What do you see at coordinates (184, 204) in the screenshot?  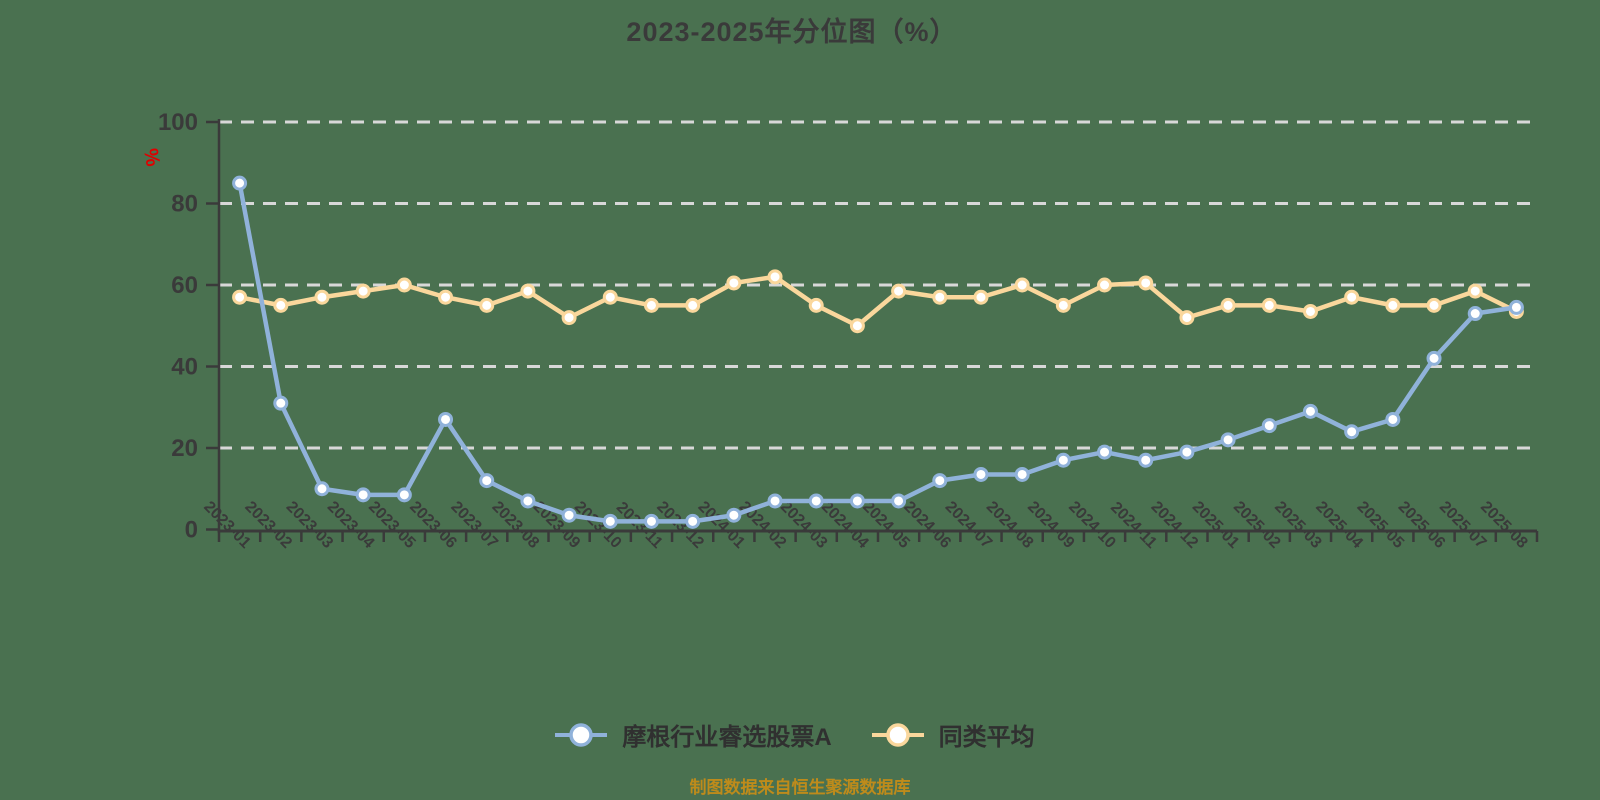 I see `y-tick-label: 80` at bounding box center [184, 204].